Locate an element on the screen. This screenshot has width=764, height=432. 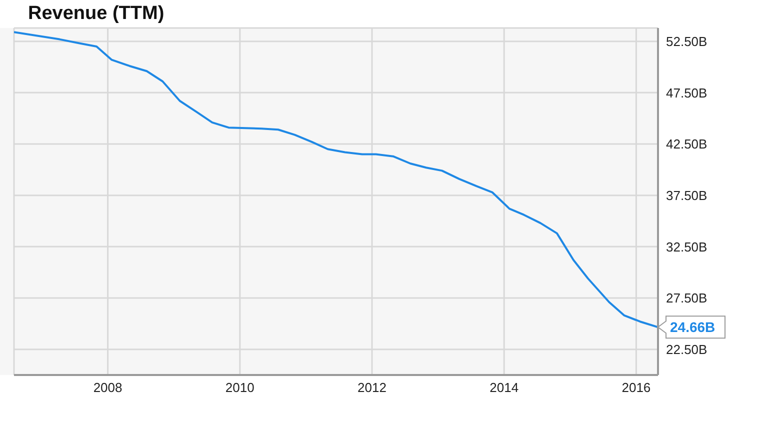
y-tick-label: 27.50B is located at coordinates (687, 298).